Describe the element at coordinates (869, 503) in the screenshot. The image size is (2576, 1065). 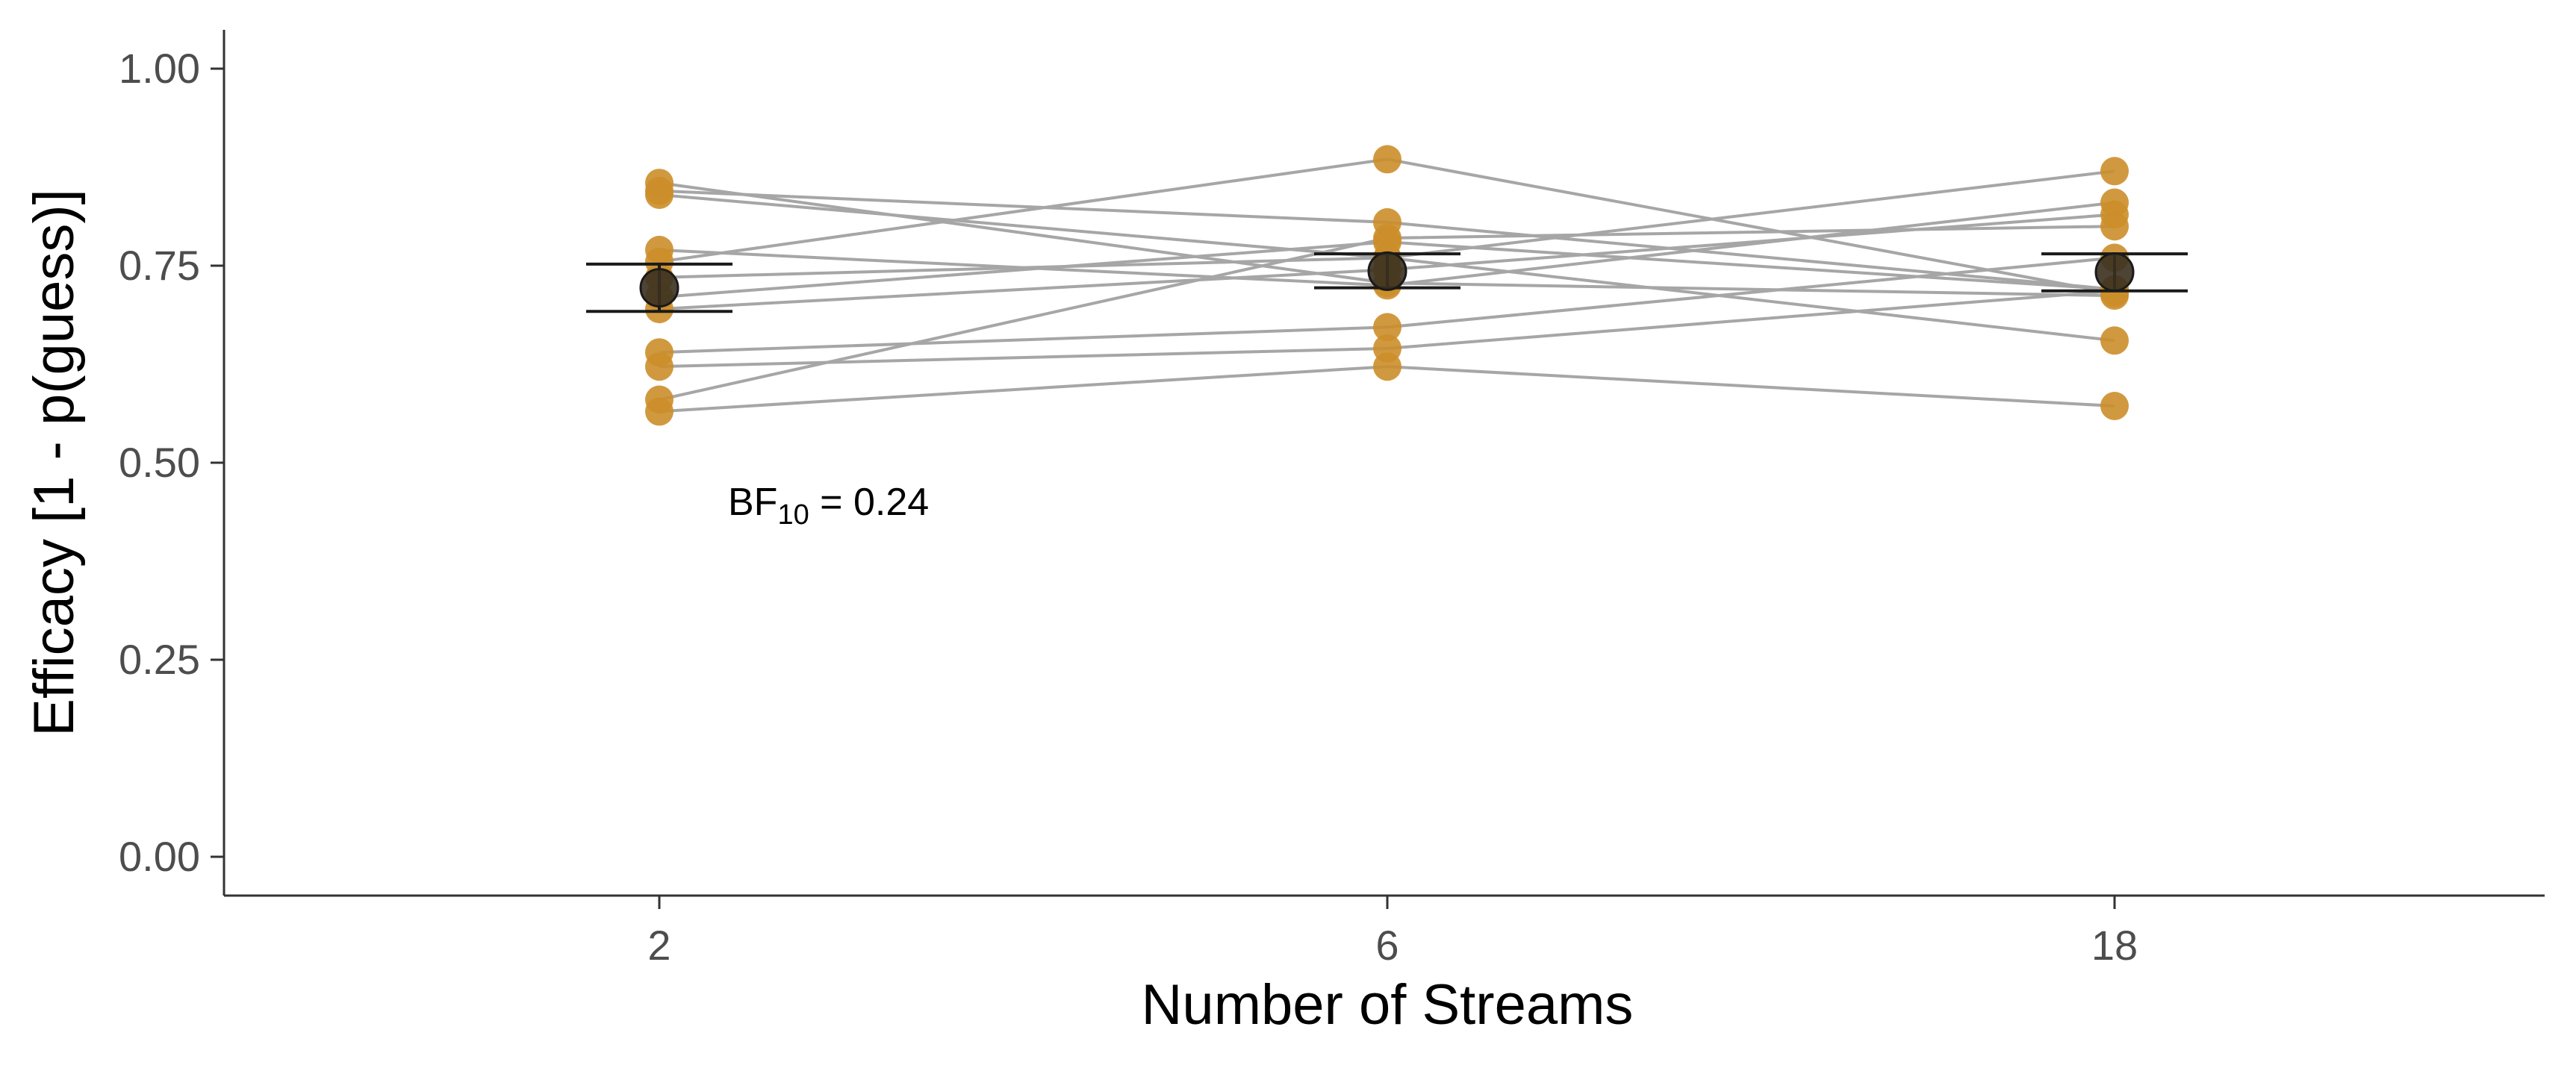
I see `bf-value: = 0.24` at that location.